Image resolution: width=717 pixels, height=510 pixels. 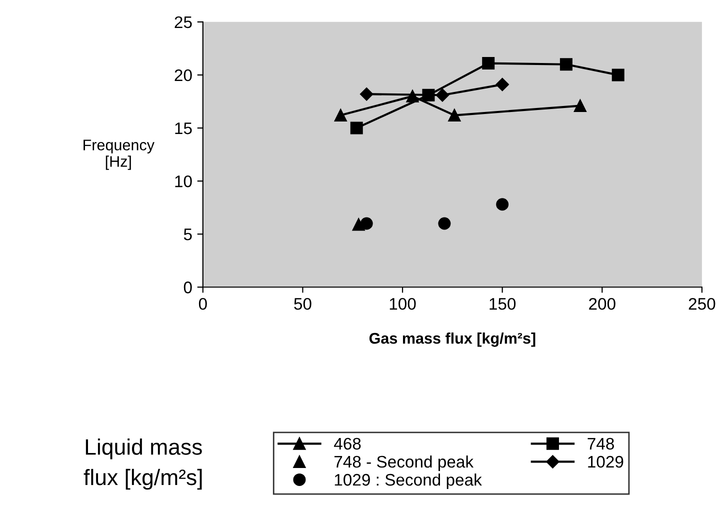 I want to click on y-tick-label: 10, so click(x=183, y=181).